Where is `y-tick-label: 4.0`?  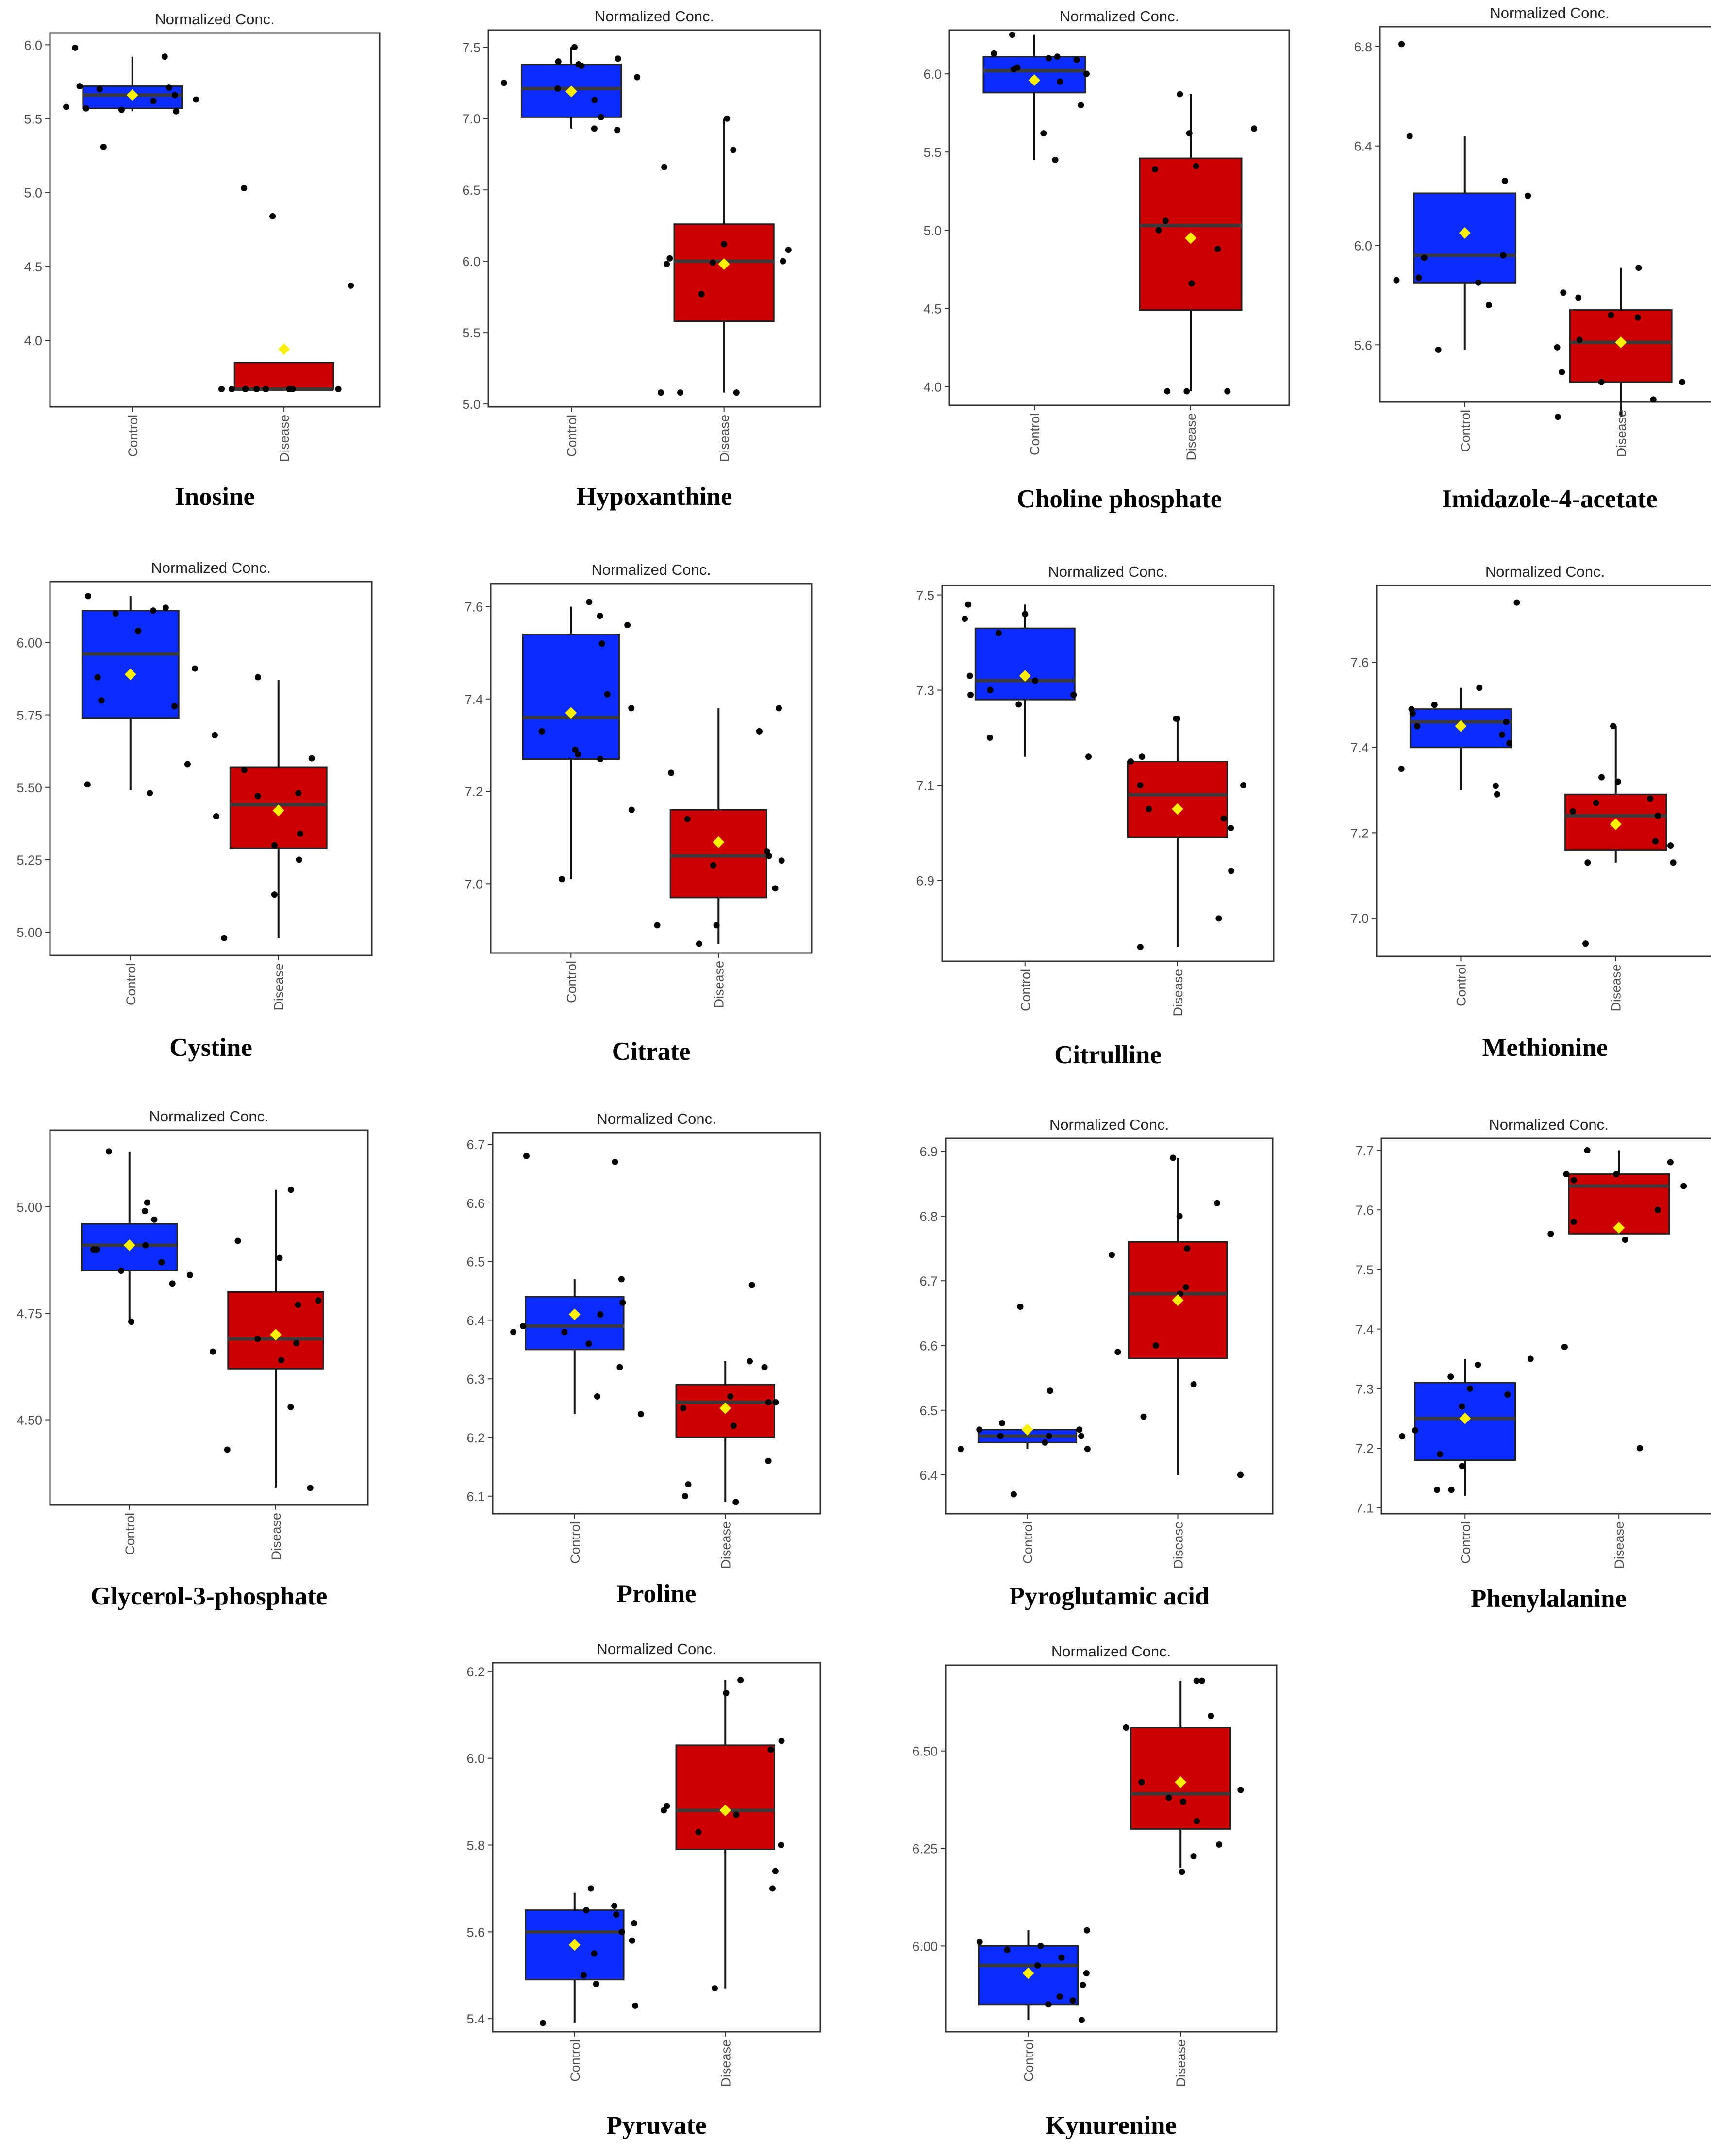
y-tick-label: 4.0 is located at coordinates (33, 341).